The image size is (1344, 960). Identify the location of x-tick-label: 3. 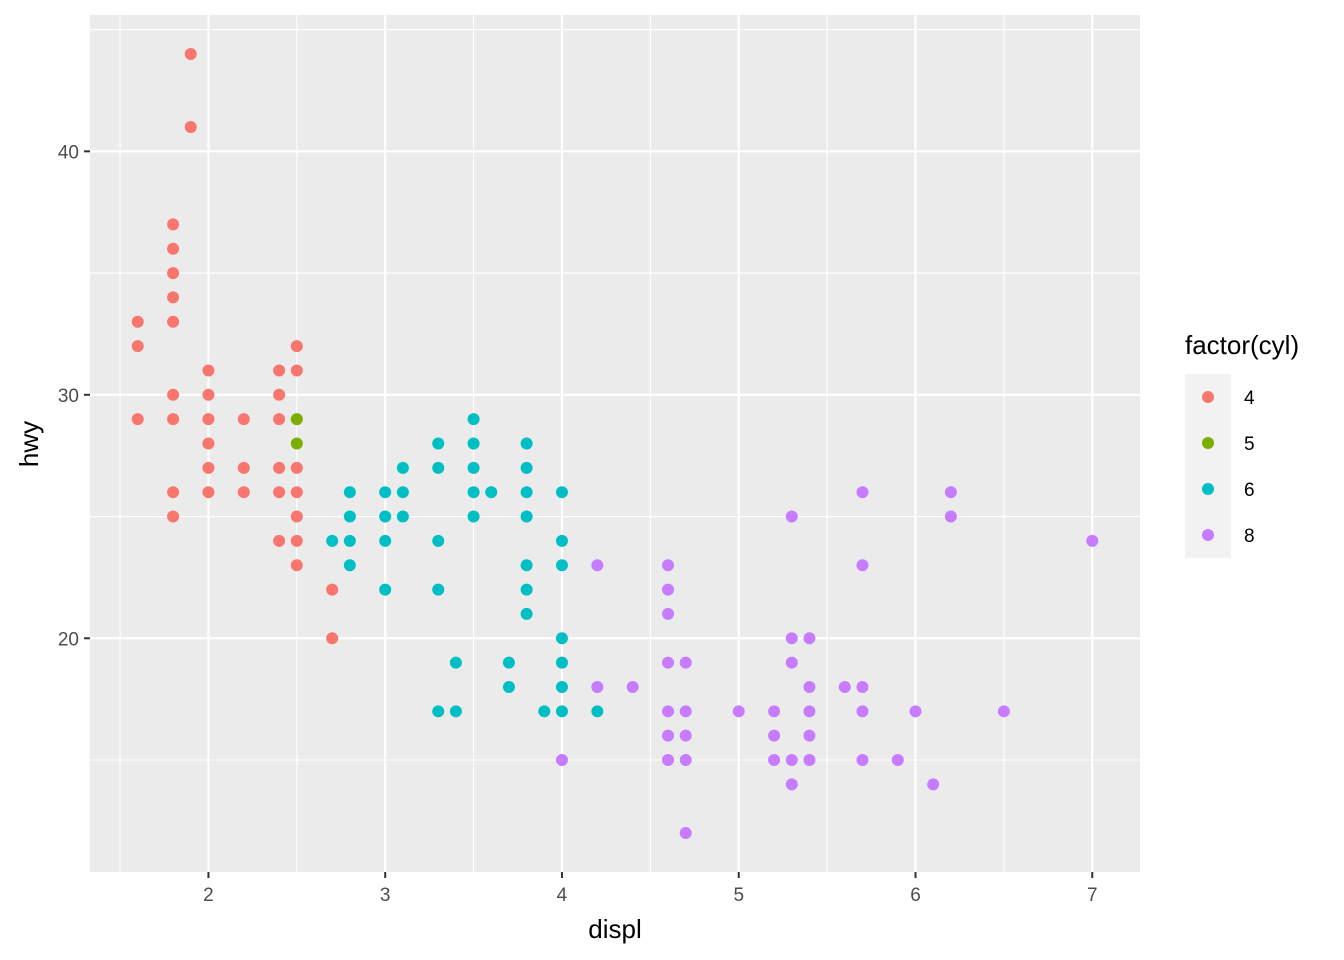
(385, 895).